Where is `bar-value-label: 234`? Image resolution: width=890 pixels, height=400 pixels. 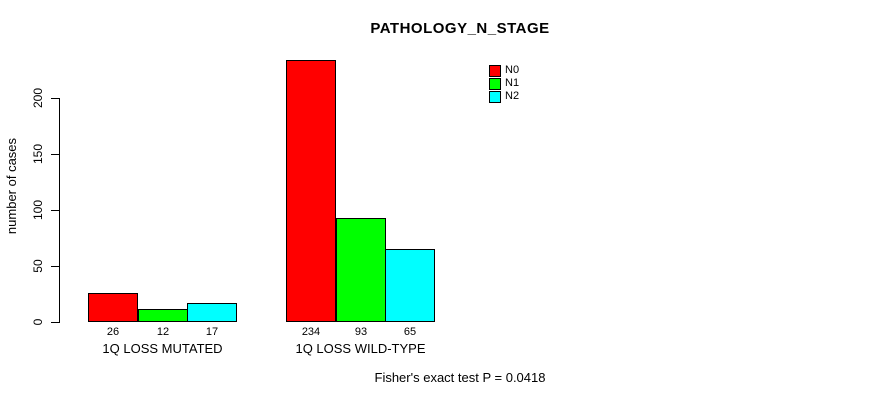 bar-value-label: 234 is located at coordinates (311, 332).